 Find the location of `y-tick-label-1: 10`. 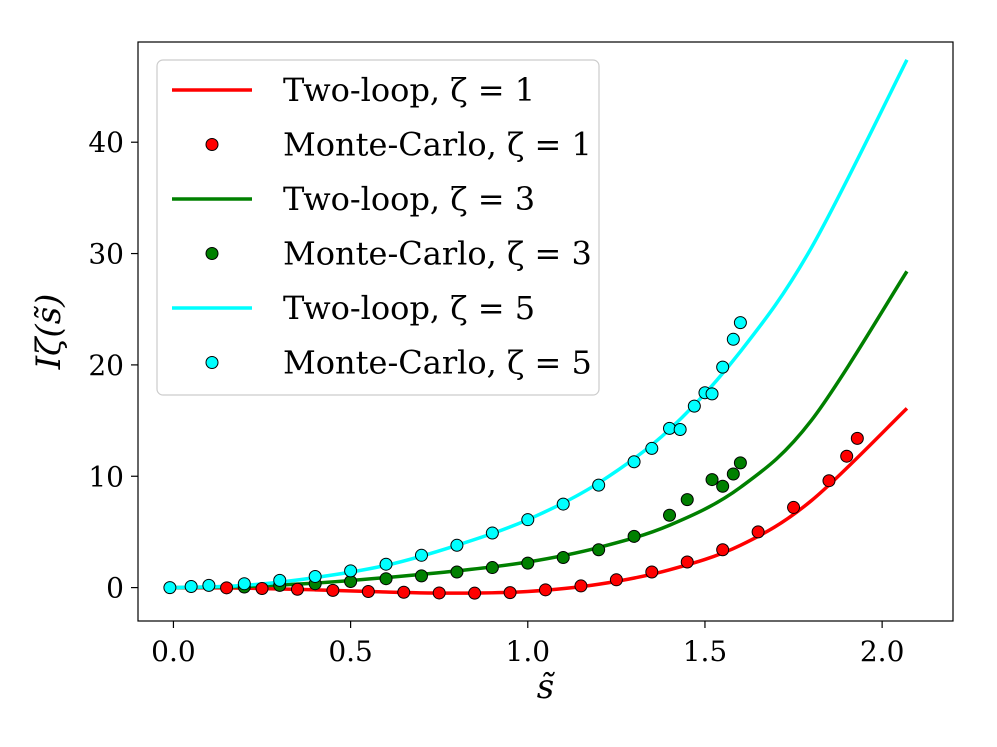

y-tick-label-1: 10 is located at coordinates (106, 476).